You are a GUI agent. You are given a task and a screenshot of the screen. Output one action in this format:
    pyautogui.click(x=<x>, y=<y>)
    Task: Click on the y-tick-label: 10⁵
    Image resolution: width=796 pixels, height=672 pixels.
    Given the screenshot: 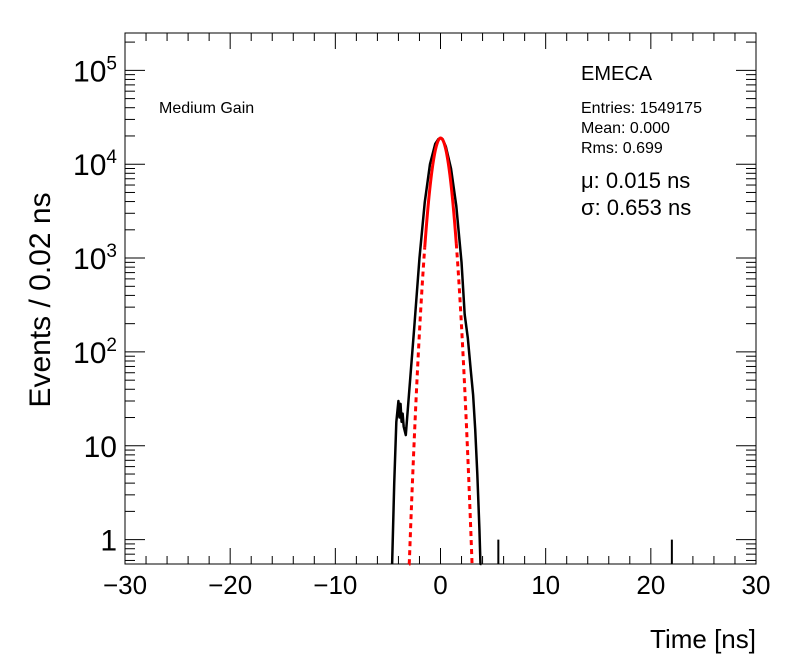 What is the action you would take?
    pyautogui.click(x=95, y=70)
    